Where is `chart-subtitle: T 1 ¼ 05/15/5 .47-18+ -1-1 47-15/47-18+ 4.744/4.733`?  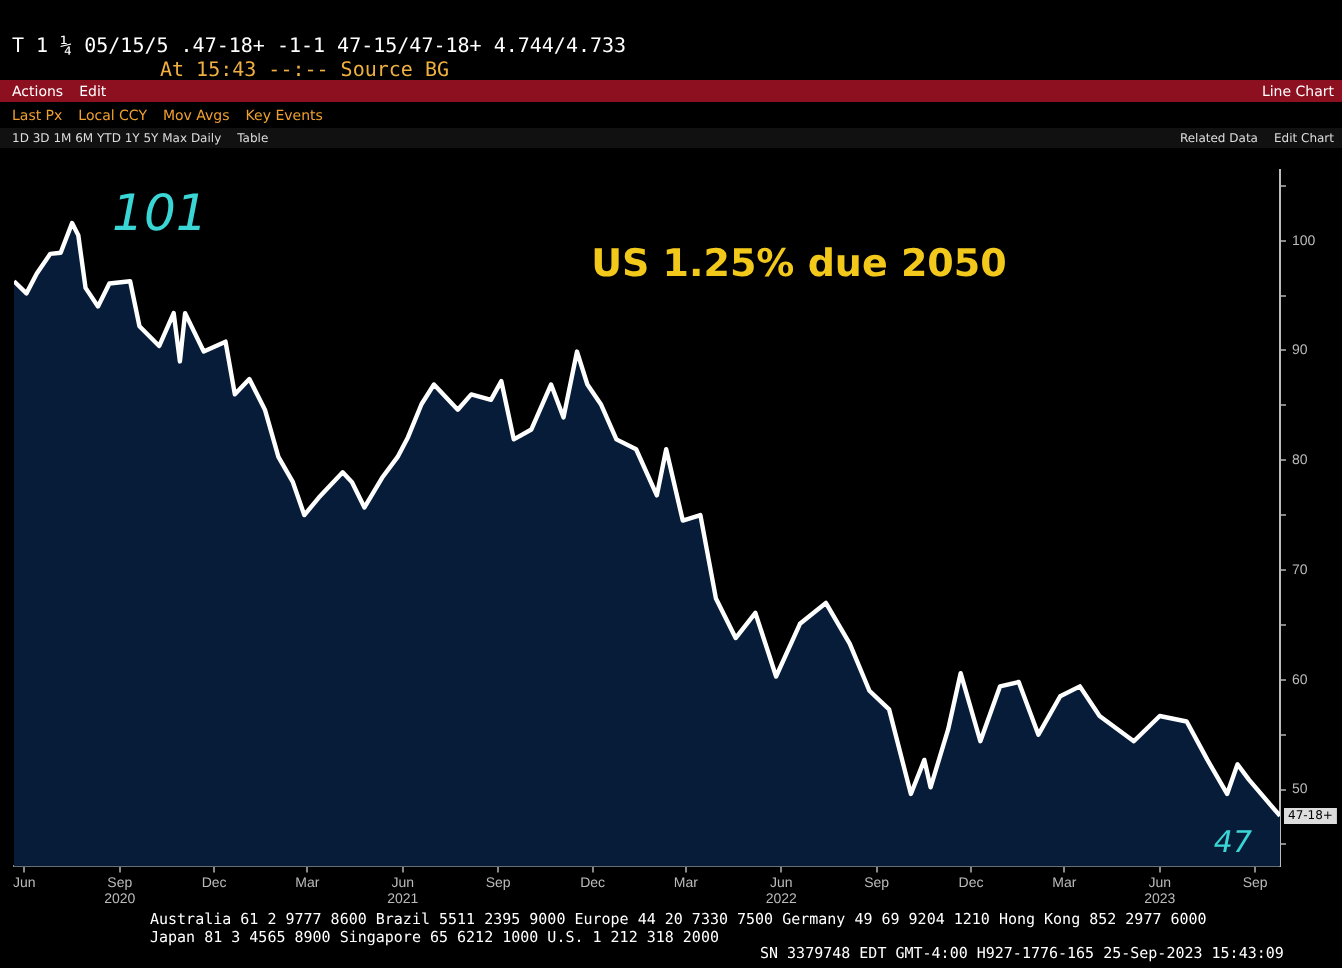 chart-subtitle: T 1 ¼ 05/15/5 .47-18+ -1-1 47-15/47-18+ 4.744/4.733 is located at coordinates (319, 47).